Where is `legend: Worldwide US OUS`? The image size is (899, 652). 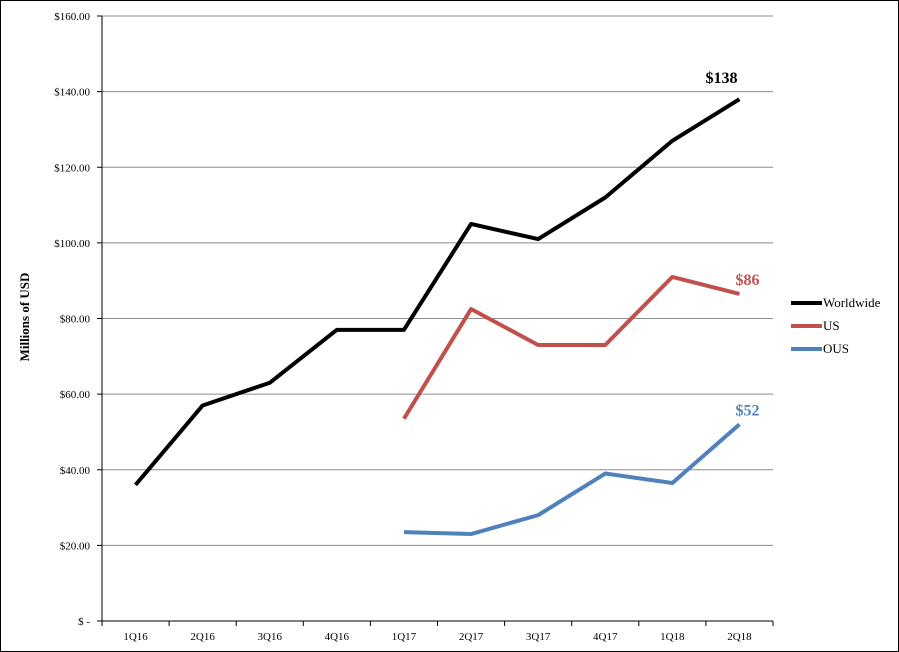 legend: Worldwide US OUS is located at coordinates (836, 325).